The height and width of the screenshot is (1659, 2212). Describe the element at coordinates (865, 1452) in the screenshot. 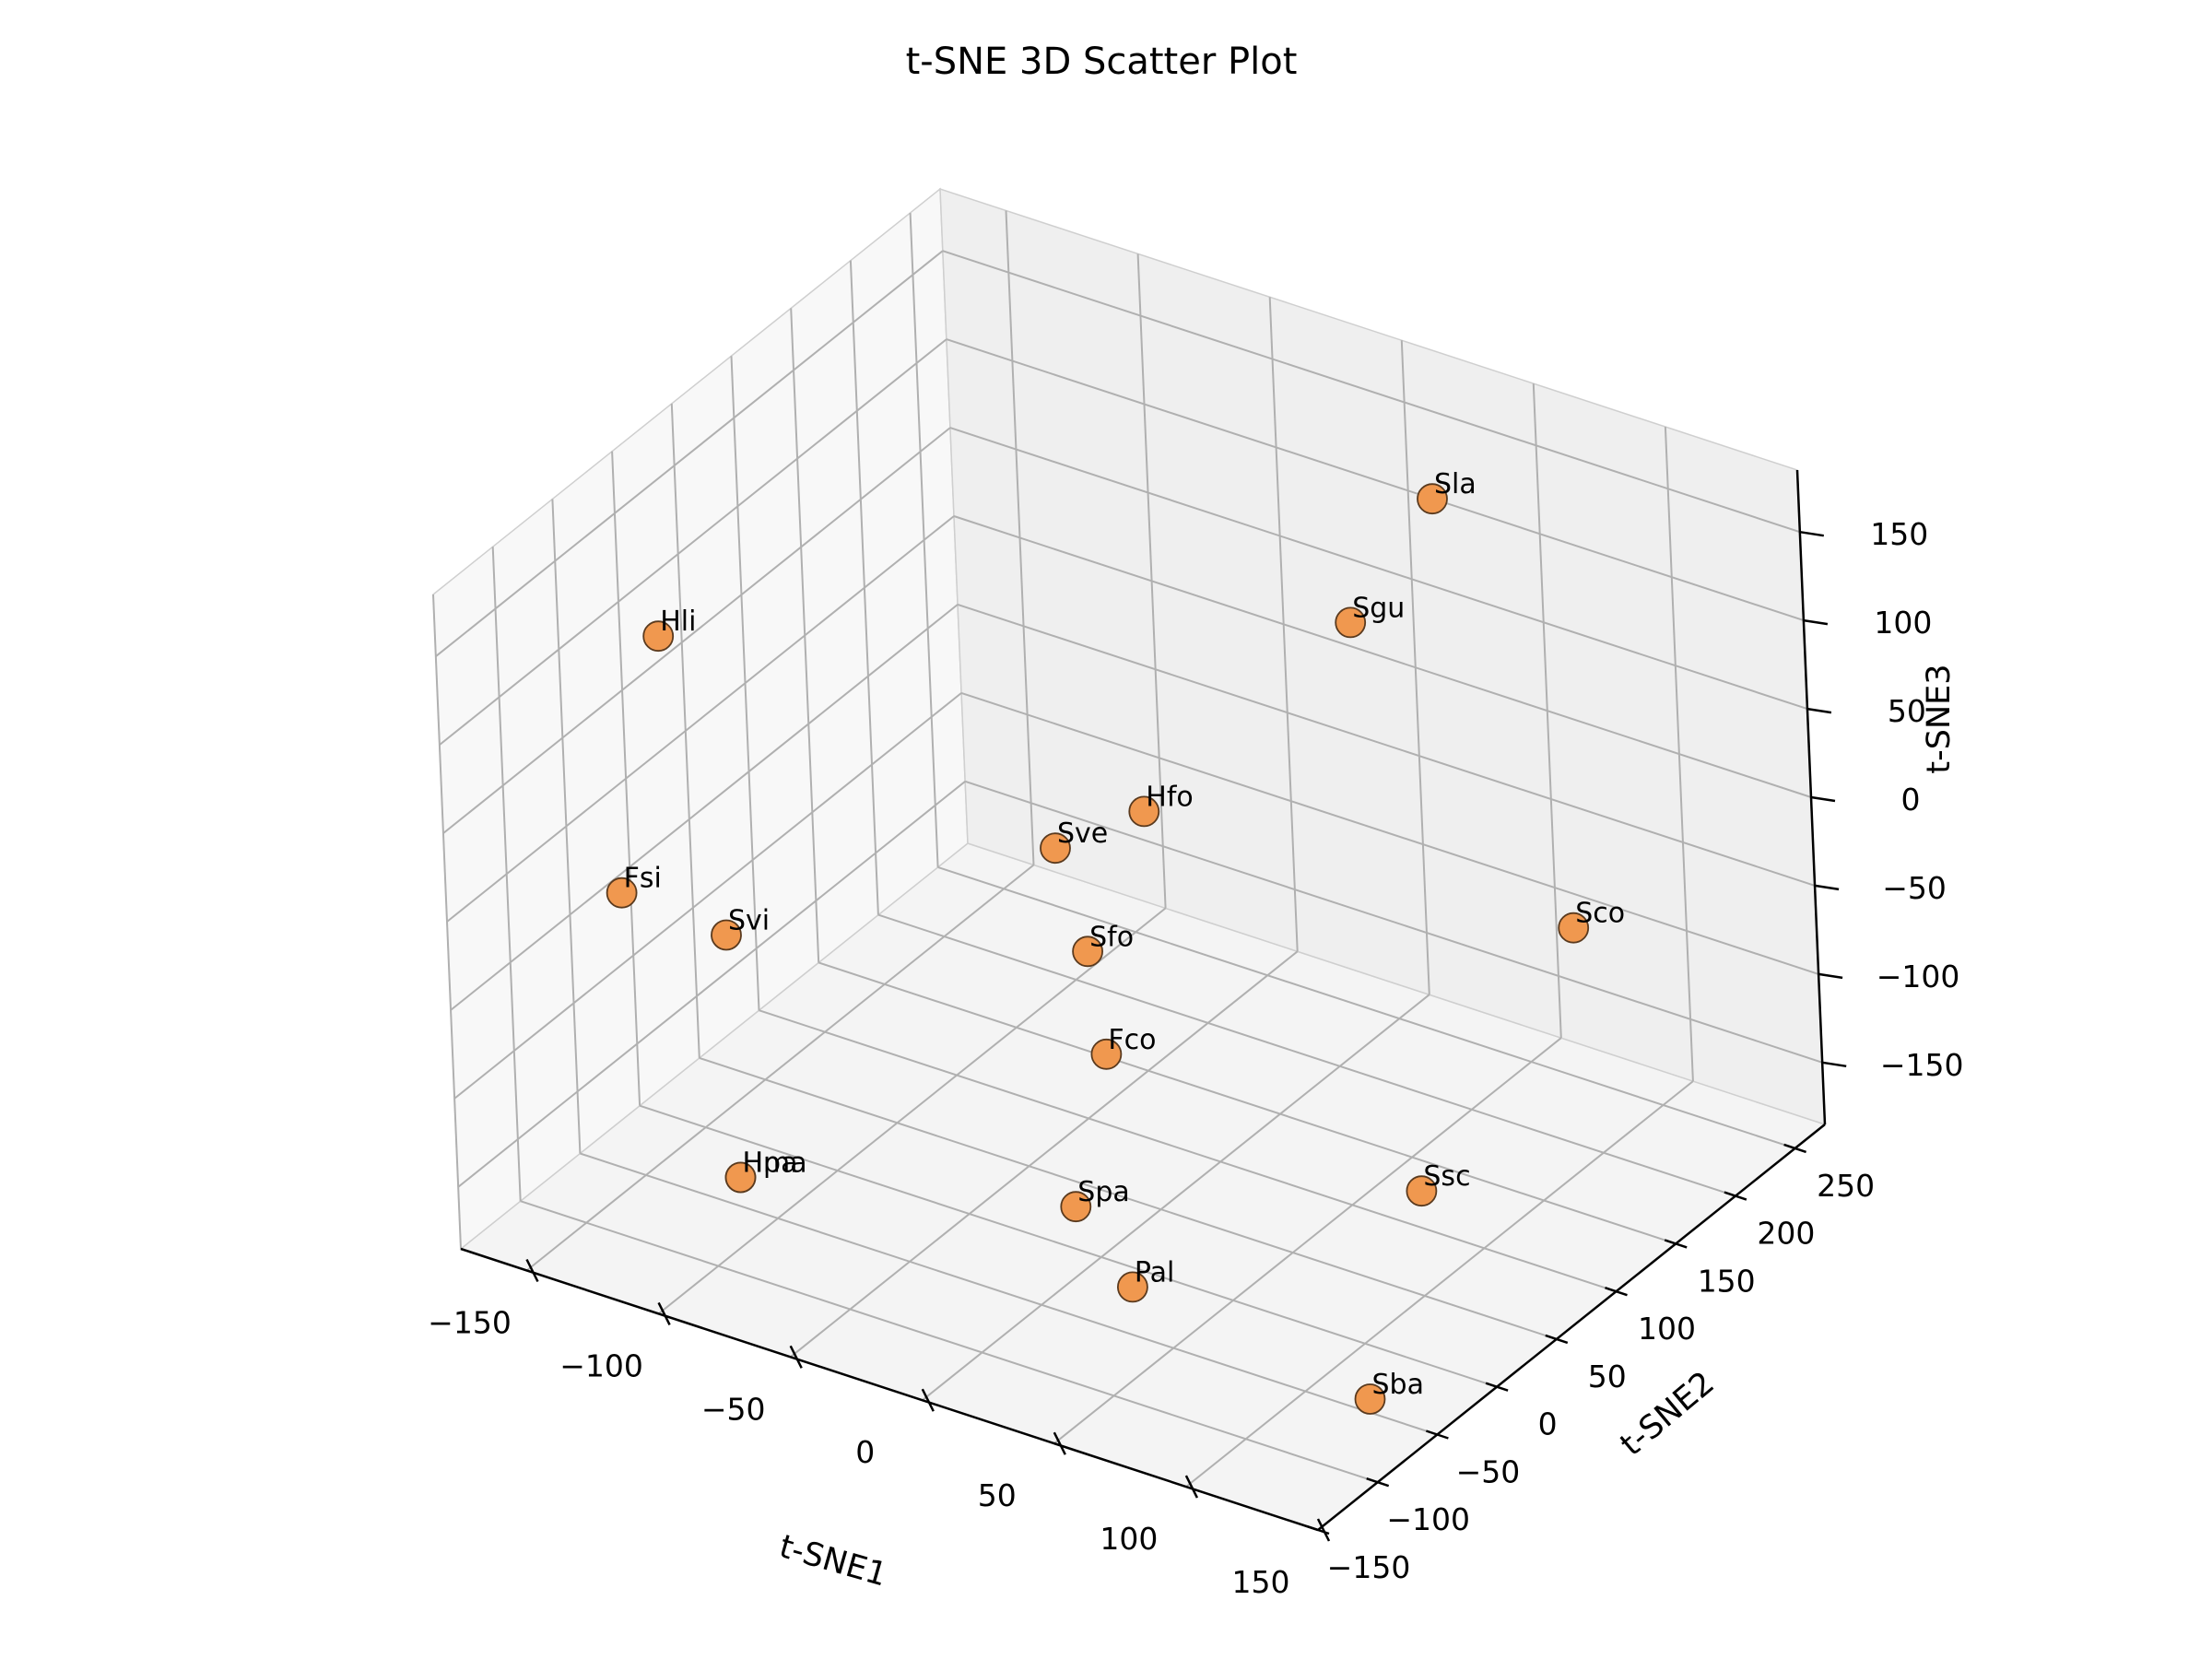

I see `x-tick-label: 0` at that location.